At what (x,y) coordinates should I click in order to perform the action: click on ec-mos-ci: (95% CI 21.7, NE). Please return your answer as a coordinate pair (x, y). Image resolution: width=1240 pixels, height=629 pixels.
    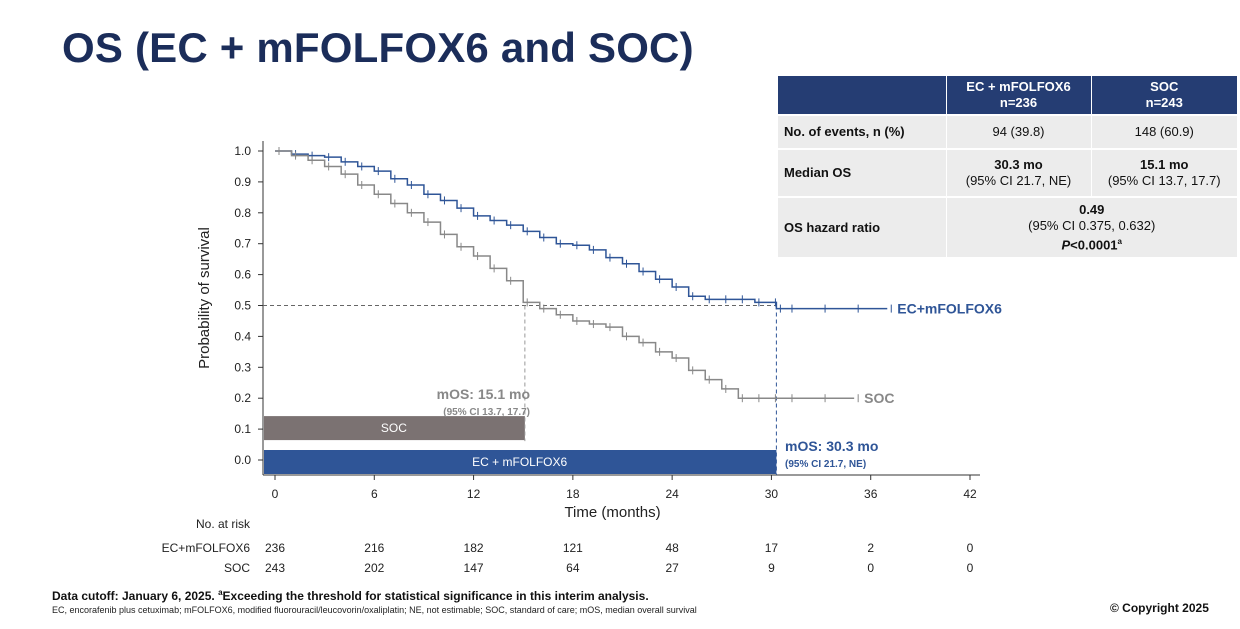
    Looking at the image, I should click on (825, 464).